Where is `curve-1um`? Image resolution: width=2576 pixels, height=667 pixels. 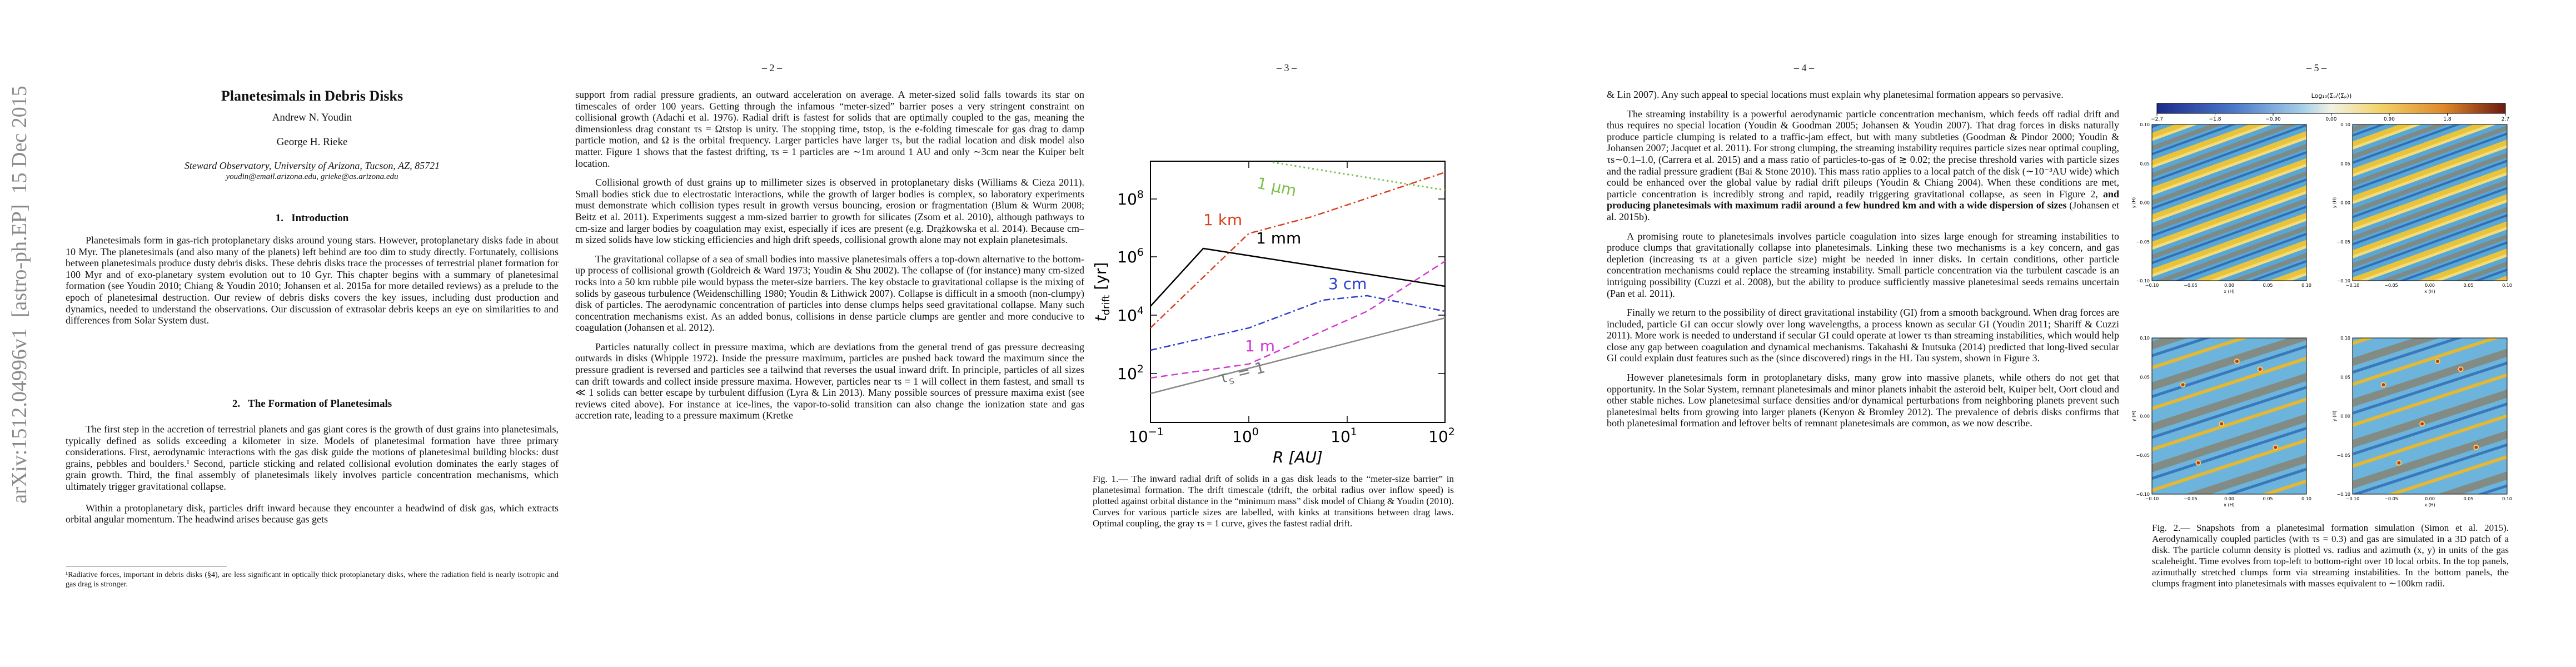 curve-1um is located at coordinates (1359, 176).